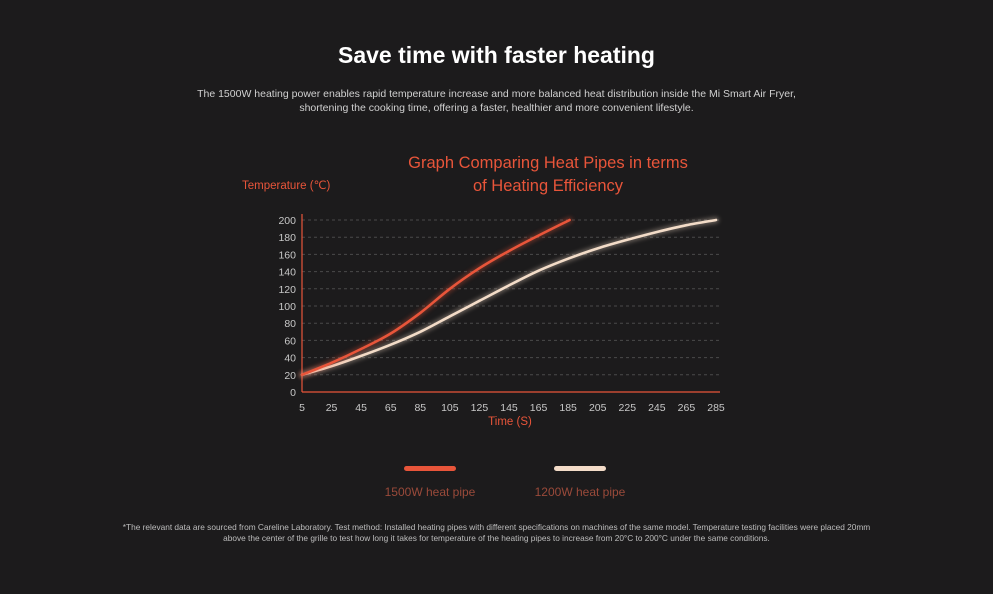 This screenshot has width=993, height=594. Describe the element at coordinates (580, 492) in the screenshot. I see `legend-label-1200w: 1200W heat pipe` at that location.